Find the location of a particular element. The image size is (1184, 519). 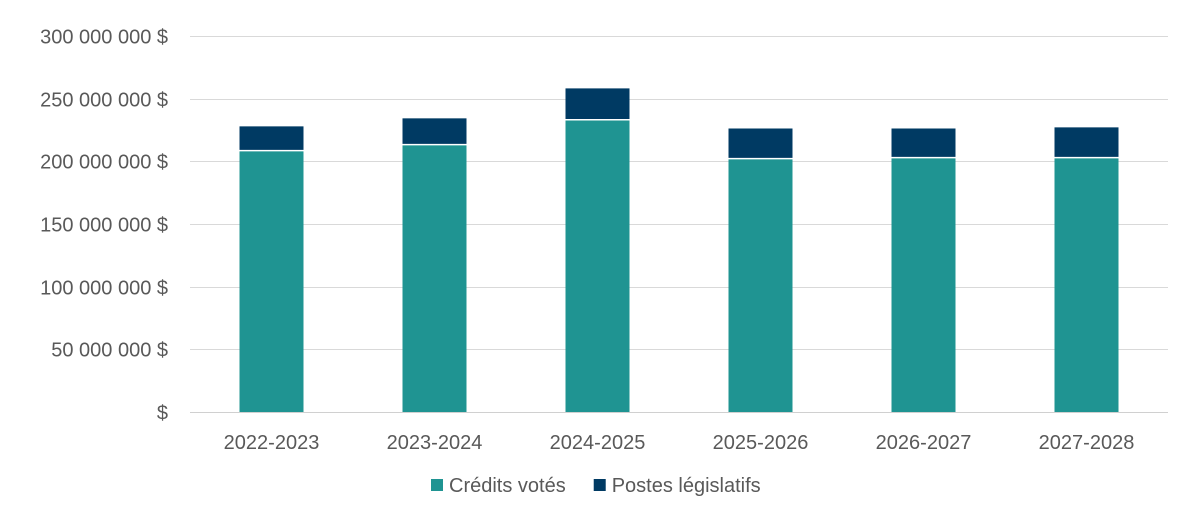

legend-label: Postes législatifs is located at coordinates (686, 486).